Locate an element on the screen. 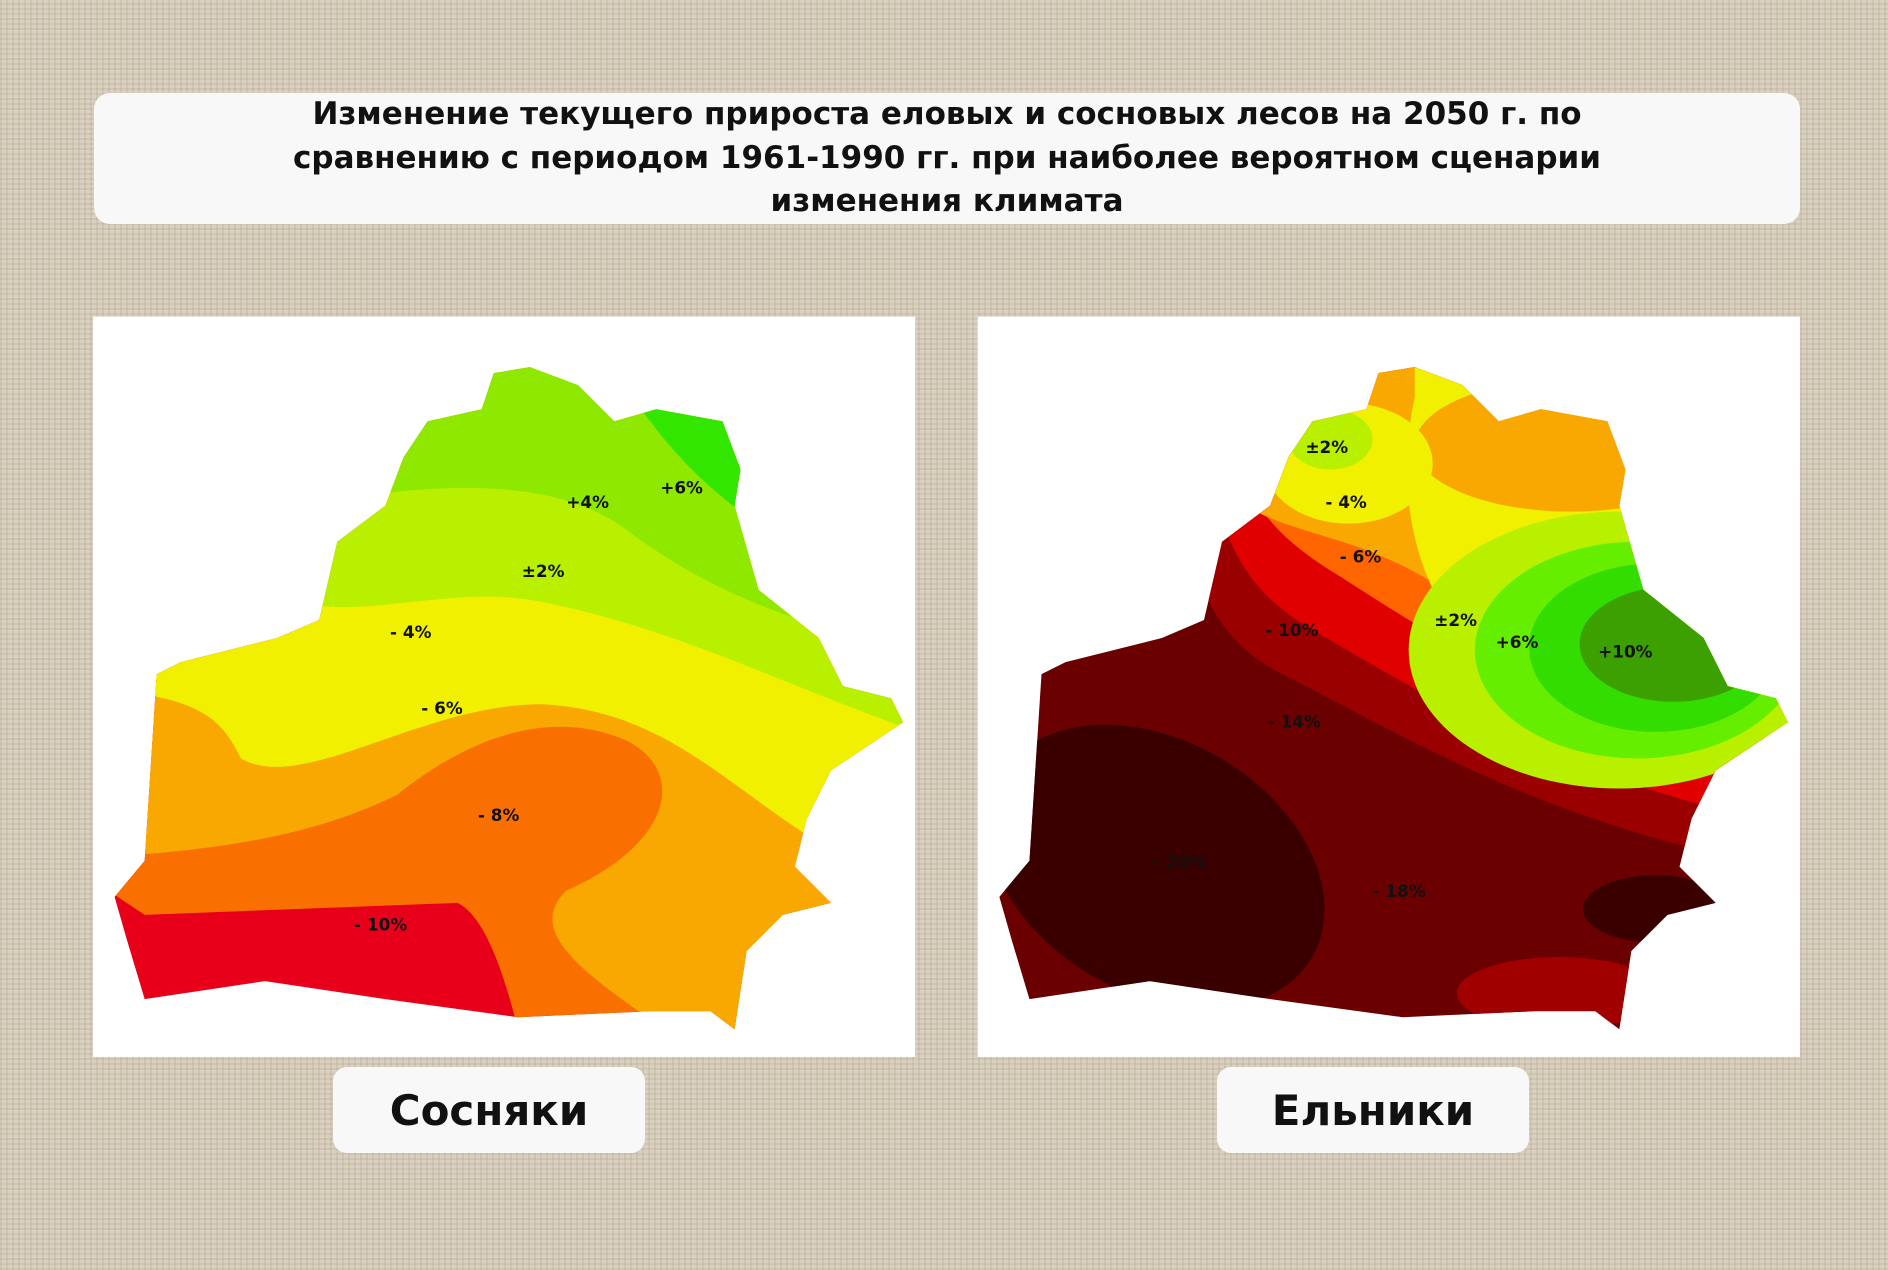 This screenshot has width=1888, height=1270. contour-label: +10% is located at coordinates (1625, 651).